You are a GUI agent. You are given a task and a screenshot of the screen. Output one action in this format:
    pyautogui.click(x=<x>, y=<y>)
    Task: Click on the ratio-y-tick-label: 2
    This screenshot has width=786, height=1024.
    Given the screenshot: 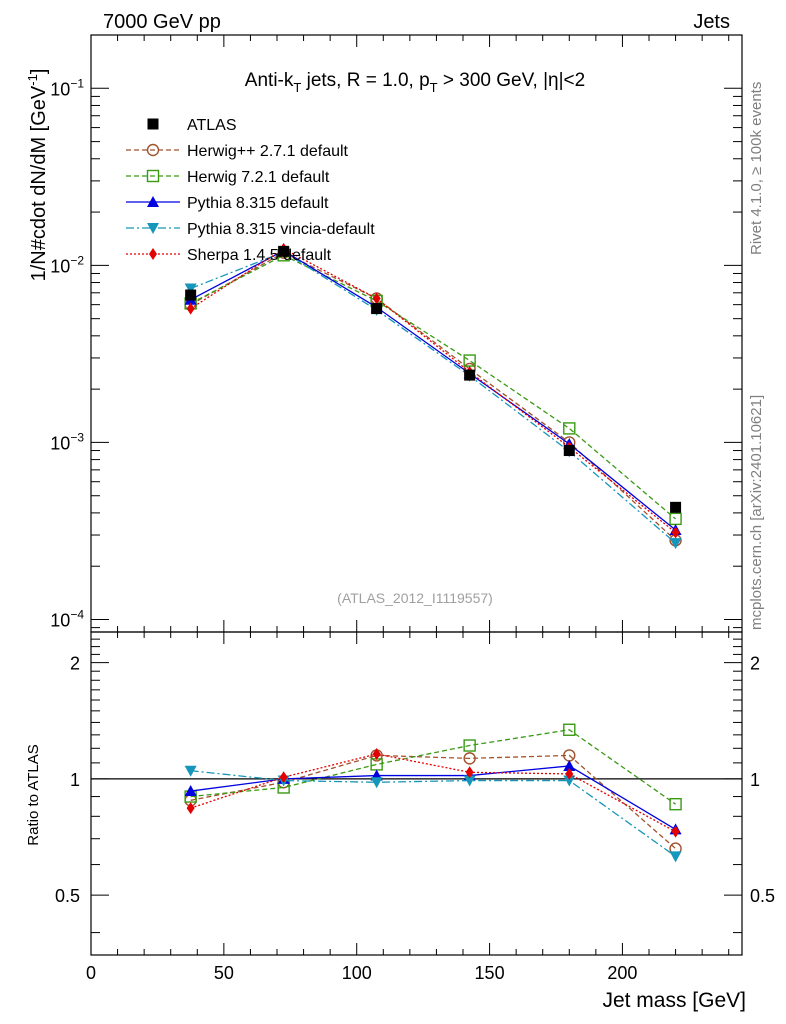 What is the action you would take?
    pyautogui.click(x=75, y=664)
    